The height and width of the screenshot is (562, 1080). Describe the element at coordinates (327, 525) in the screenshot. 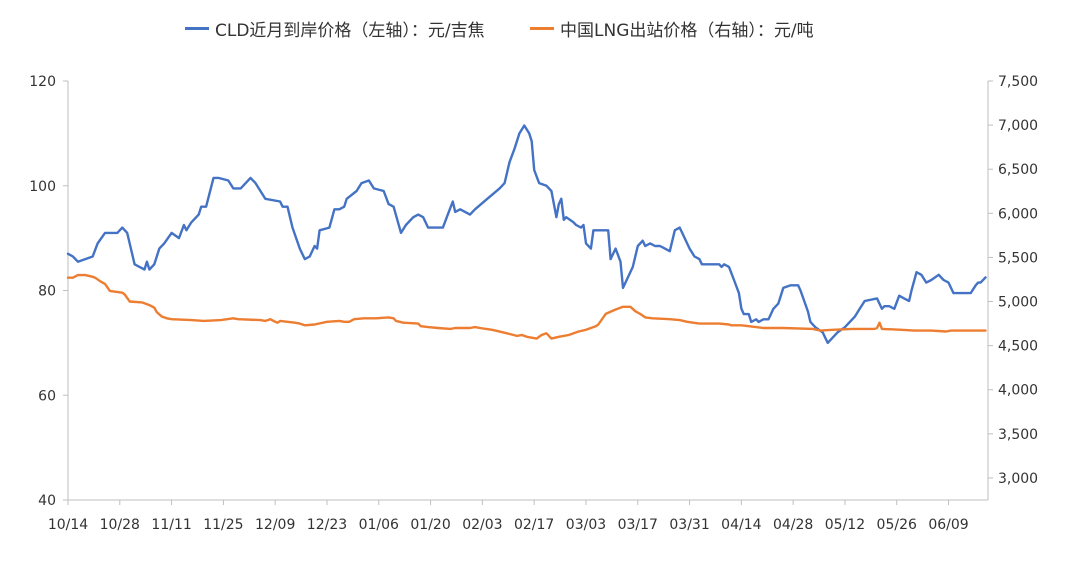

I see `x-tick-label: 12/23` at that location.